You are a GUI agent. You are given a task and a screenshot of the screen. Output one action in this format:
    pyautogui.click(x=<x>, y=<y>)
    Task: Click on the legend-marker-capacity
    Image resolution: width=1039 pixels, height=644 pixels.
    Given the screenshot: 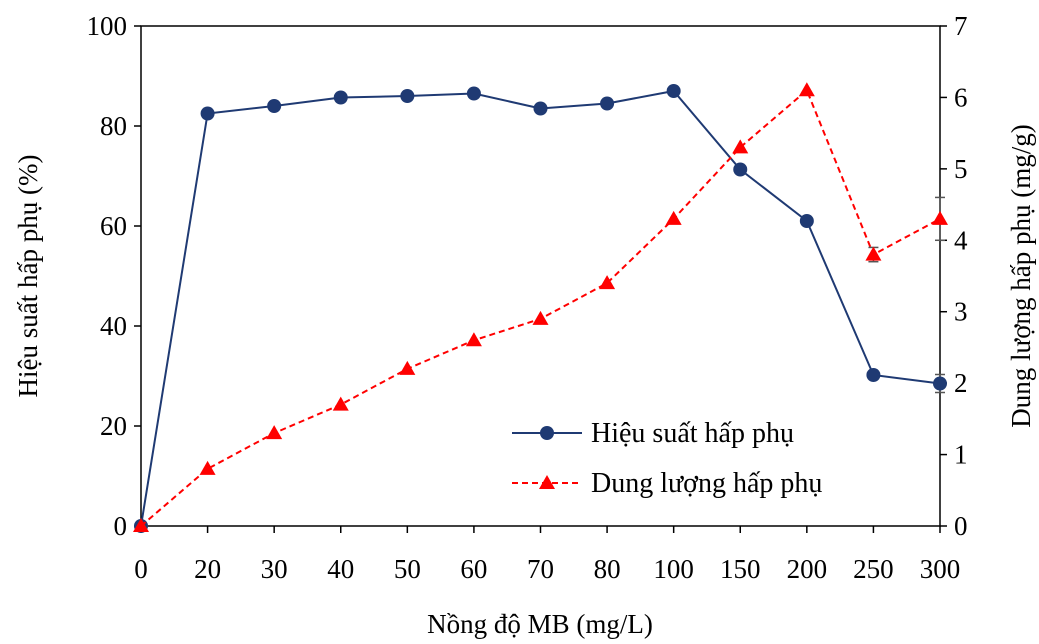 What is the action you would take?
    pyautogui.click(x=547, y=482)
    